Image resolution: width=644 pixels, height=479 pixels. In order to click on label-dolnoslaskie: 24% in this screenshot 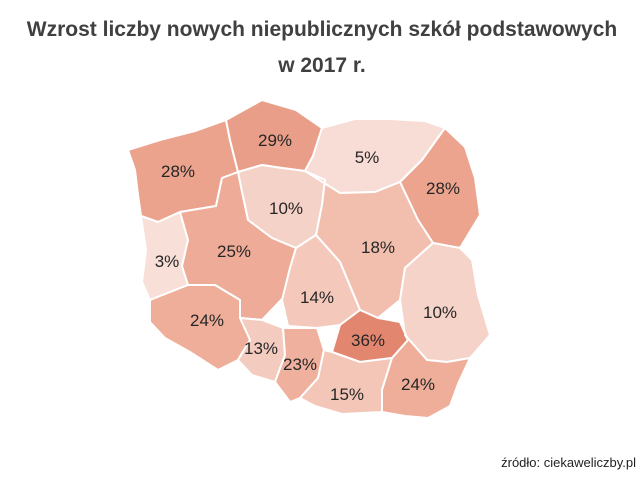, I will do `click(207, 320)`.